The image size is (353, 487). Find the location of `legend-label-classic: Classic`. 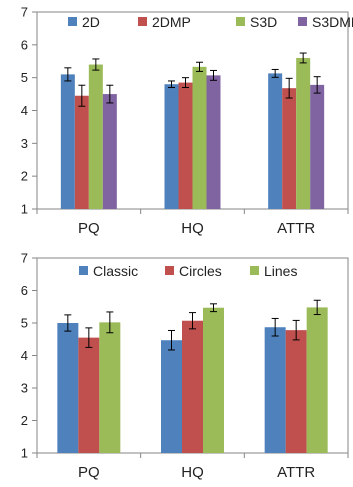

legend-label-classic: Classic is located at coordinates (115, 271).